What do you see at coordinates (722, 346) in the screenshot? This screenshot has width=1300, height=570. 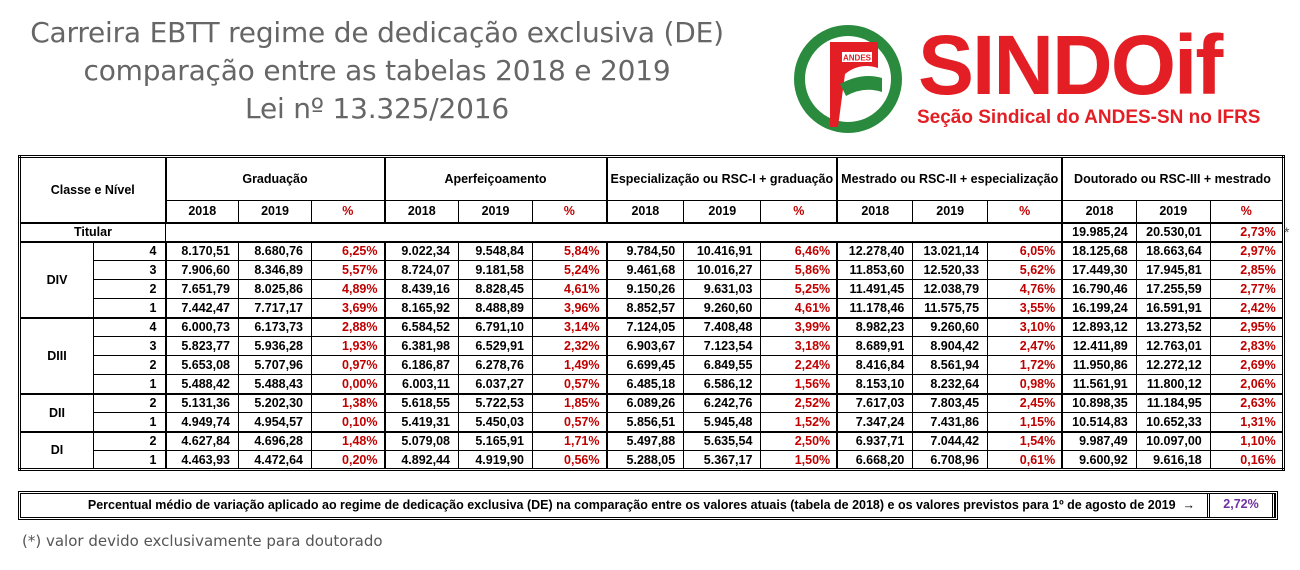 I see `table-cell: 7.123,54` at bounding box center [722, 346].